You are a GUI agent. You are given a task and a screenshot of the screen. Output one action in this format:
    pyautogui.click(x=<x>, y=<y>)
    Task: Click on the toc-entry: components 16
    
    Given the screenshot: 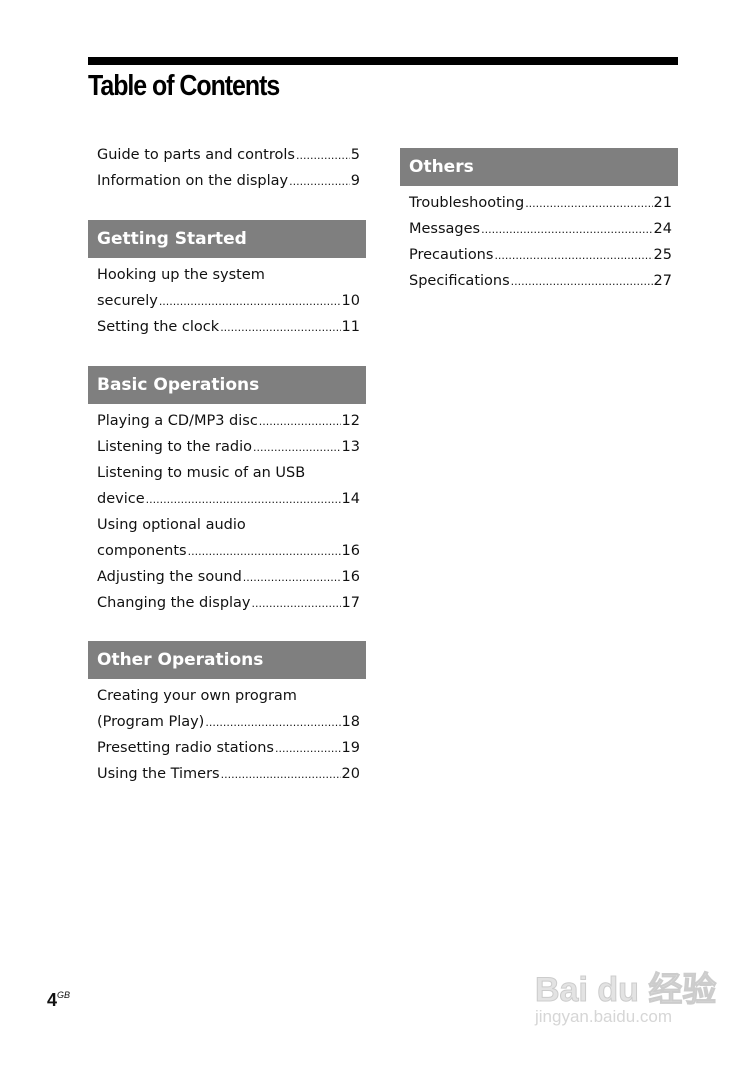 What is the action you would take?
    pyautogui.click(x=228, y=551)
    